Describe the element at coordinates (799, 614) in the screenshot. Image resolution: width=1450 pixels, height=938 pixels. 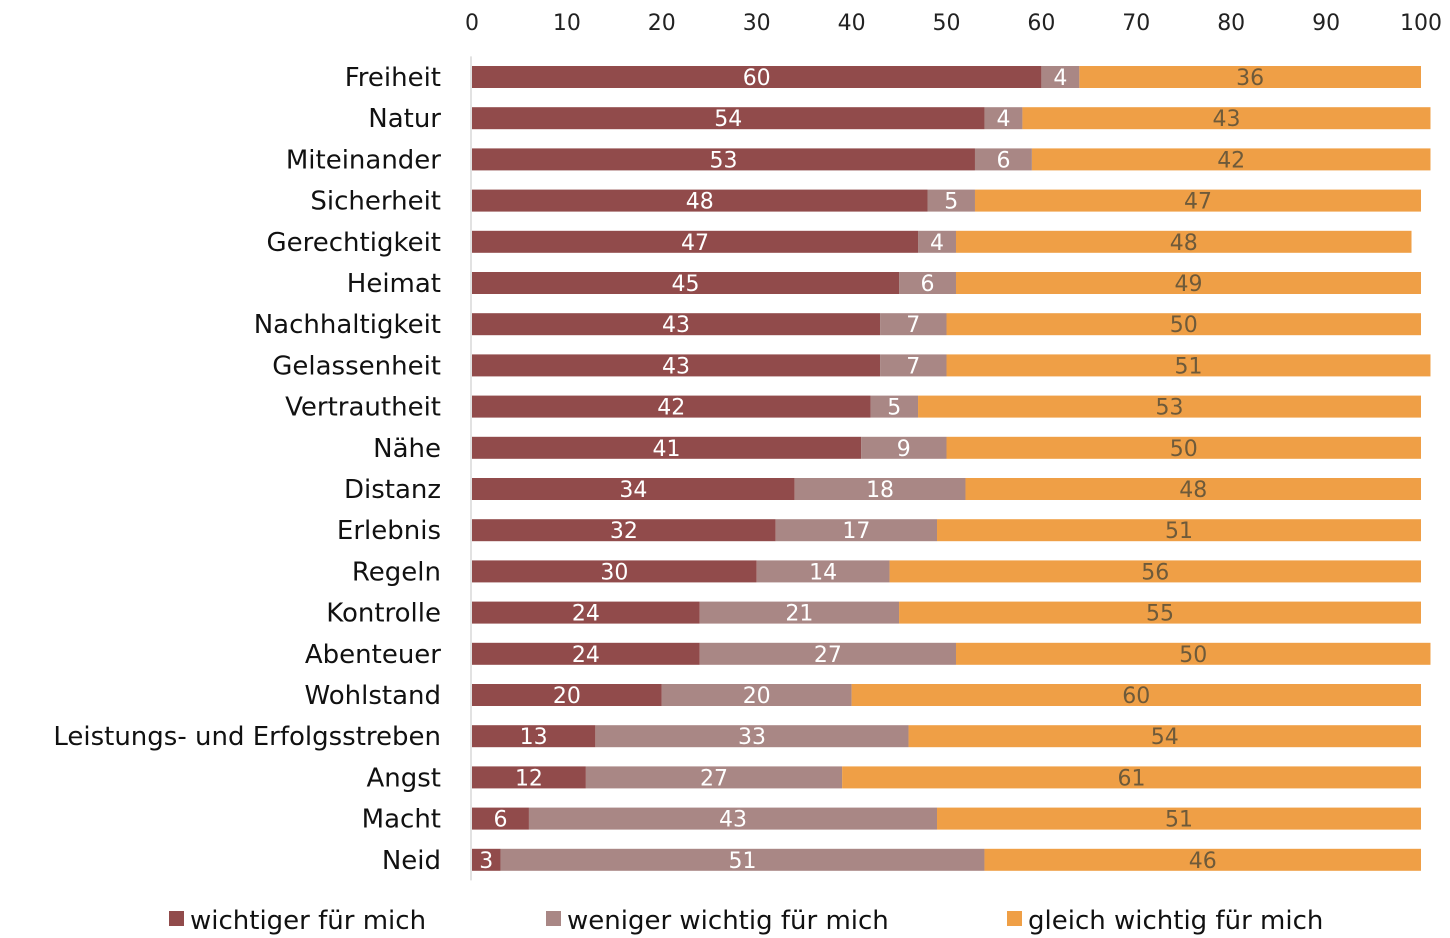
I see `data-label: 21` at that location.